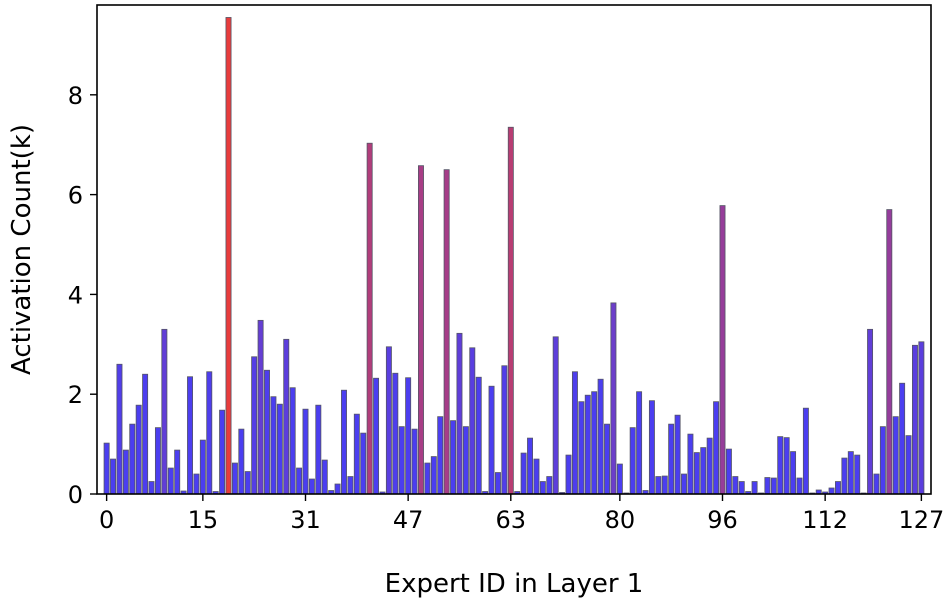 Image resolution: width=948 pixels, height=603 pixels. Describe the element at coordinates (75, 495) in the screenshot. I see `y-tick-label: 0` at that location.